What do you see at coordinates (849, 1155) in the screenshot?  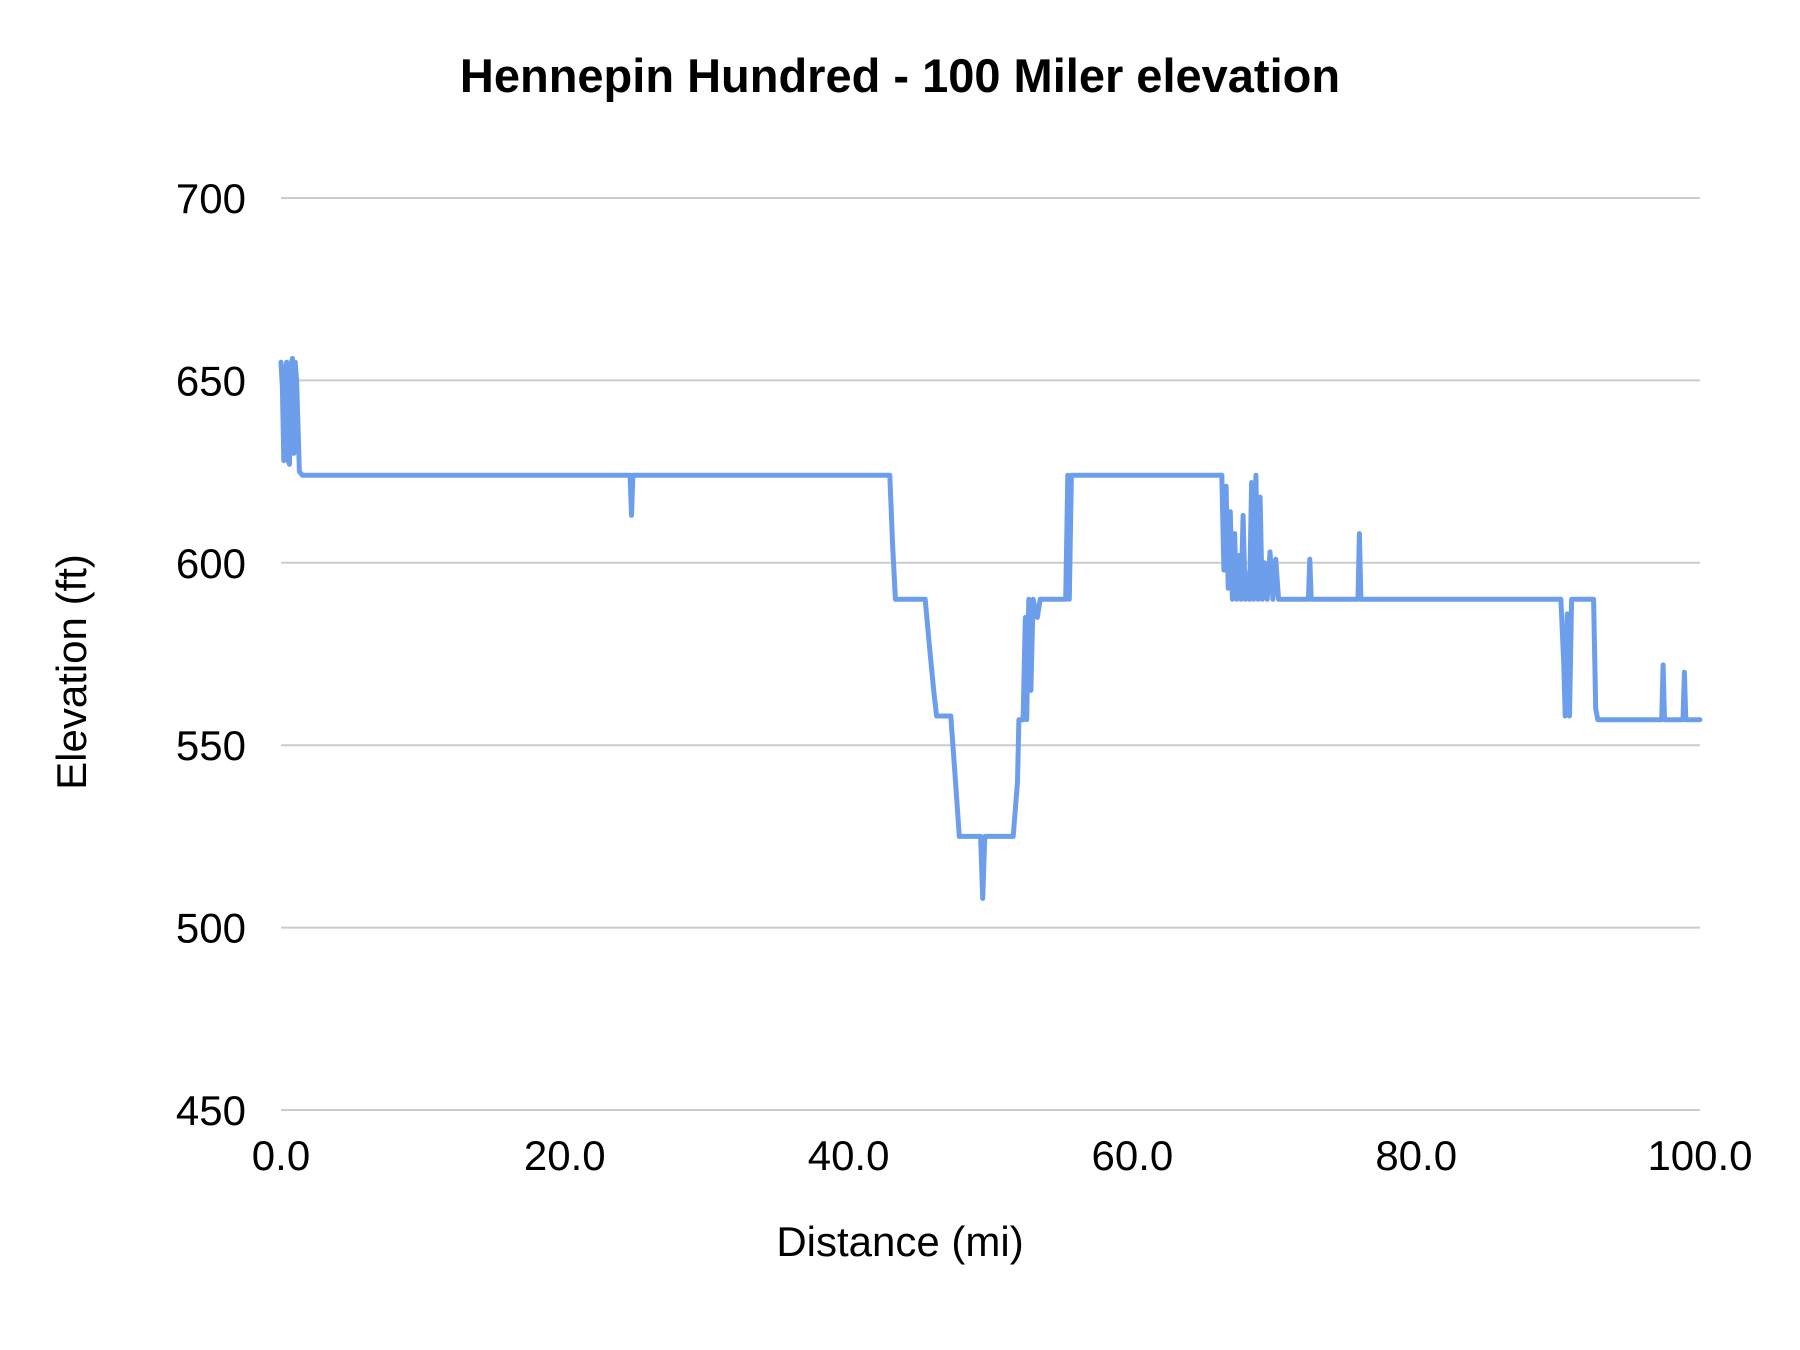 I see `x-tick-label: 40.0` at bounding box center [849, 1155].